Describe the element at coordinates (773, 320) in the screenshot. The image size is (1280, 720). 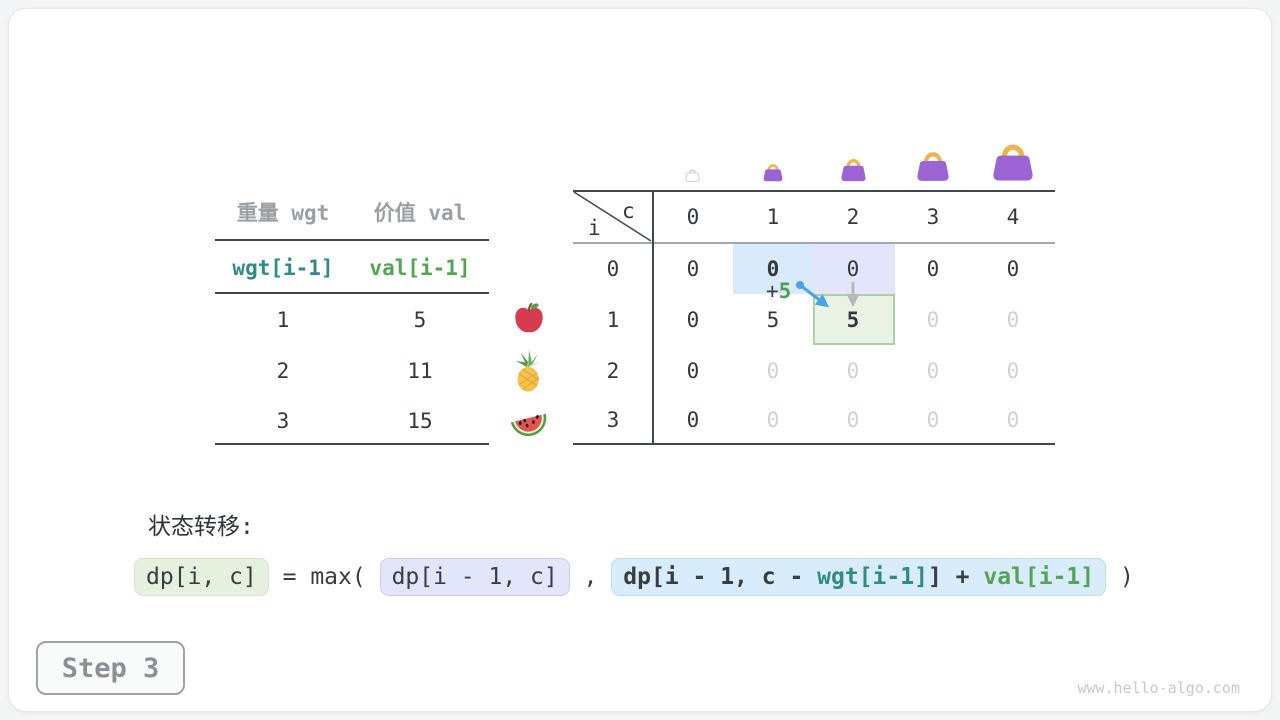
I see `dp-cell-1-1: 5` at that location.